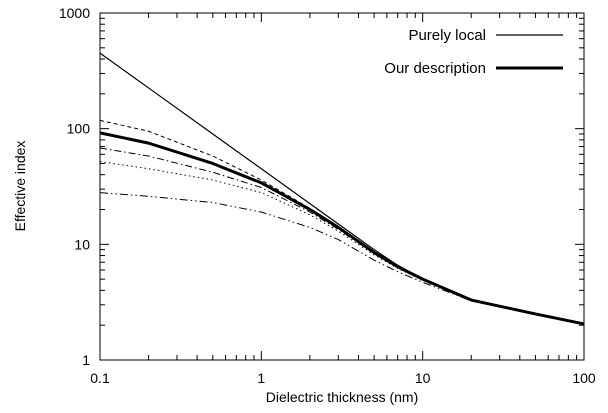 The width and height of the screenshot is (608, 413). What do you see at coordinates (447, 35) in the screenshot?
I see `legend-label-purely-local: Purely local` at bounding box center [447, 35].